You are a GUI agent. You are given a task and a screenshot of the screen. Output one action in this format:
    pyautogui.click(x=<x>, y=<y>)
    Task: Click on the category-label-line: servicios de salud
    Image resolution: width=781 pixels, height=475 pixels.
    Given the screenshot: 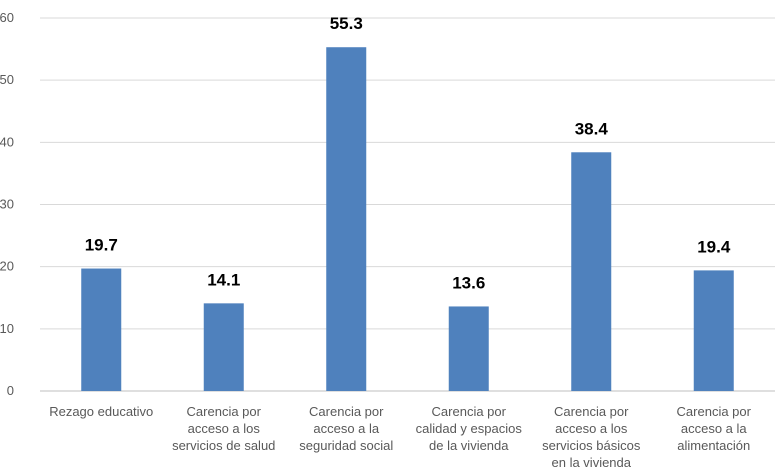 What is the action you would take?
    pyautogui.click(x=223, y=445)
    